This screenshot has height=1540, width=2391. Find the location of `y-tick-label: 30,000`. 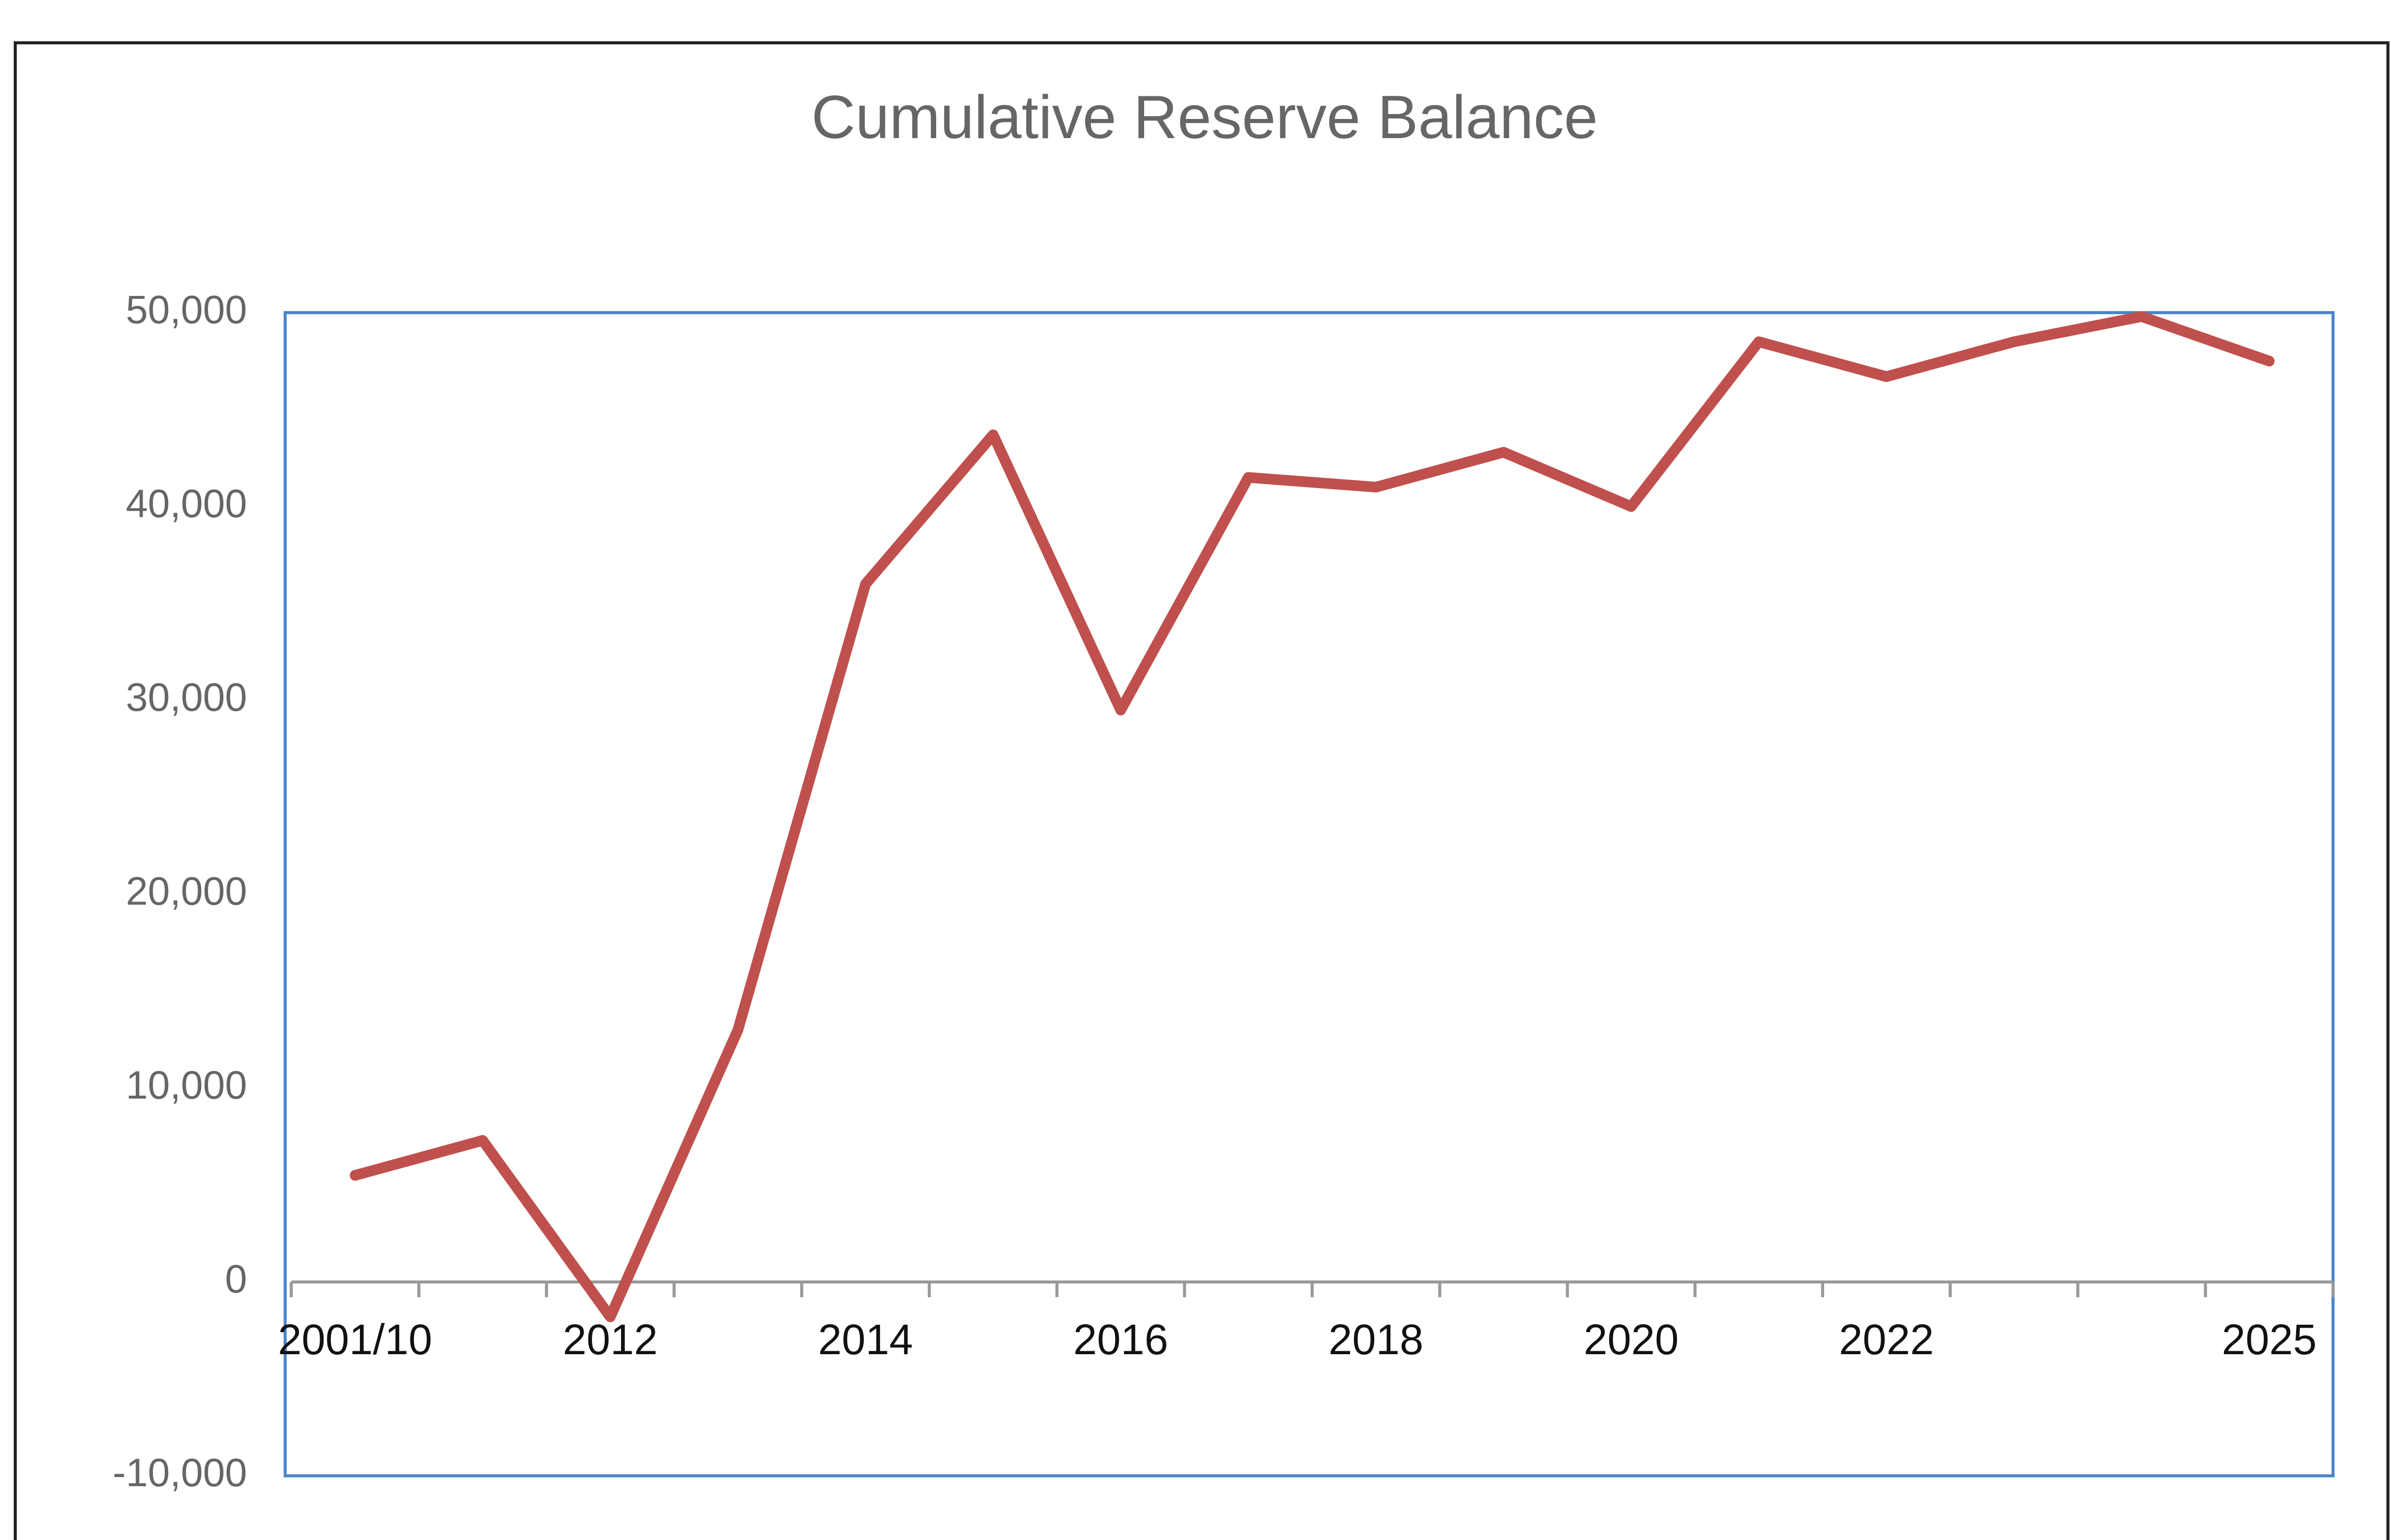

y-tick-label: 30,000 is located at coordinates (186, 697).